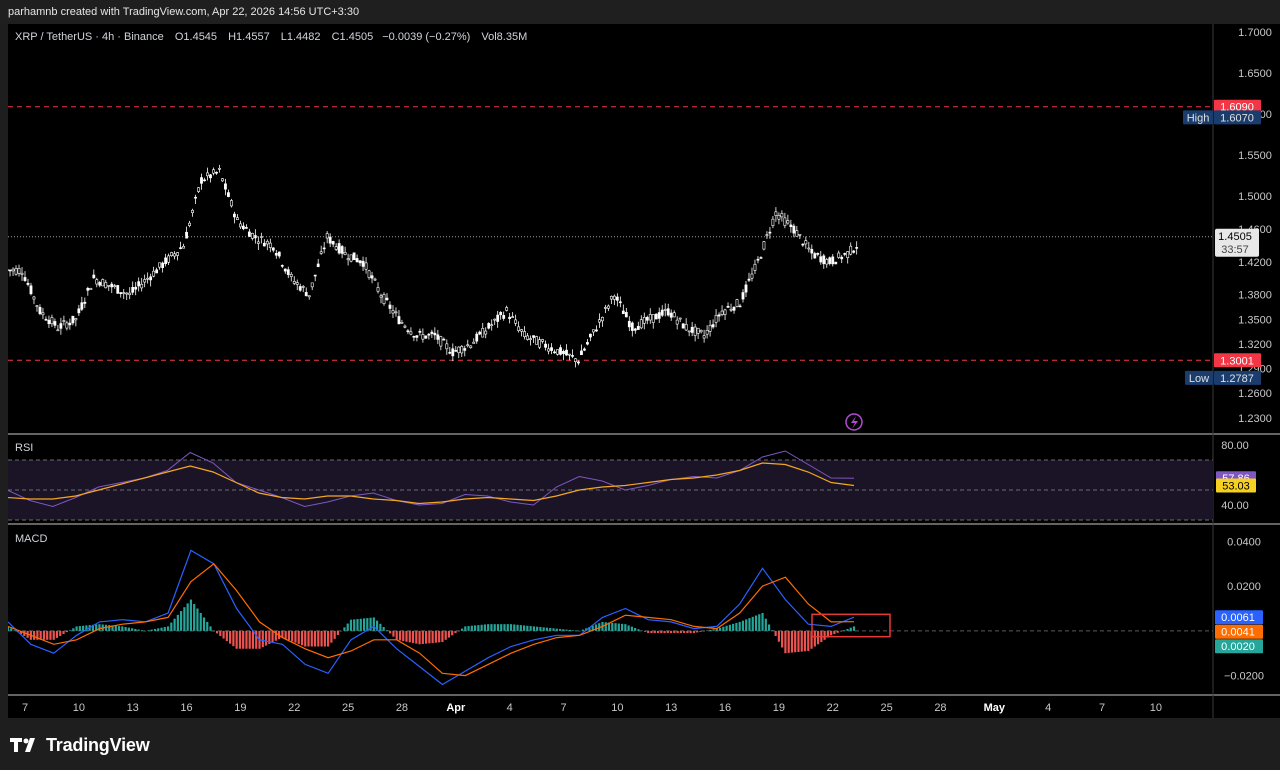 Image resolution: width=1280 pixels, height=770 pixels. What do you see at coordinates (1102, 708) in the screenshot?
I see `x-tick-label: 7` at bounding box center [1102, 708].